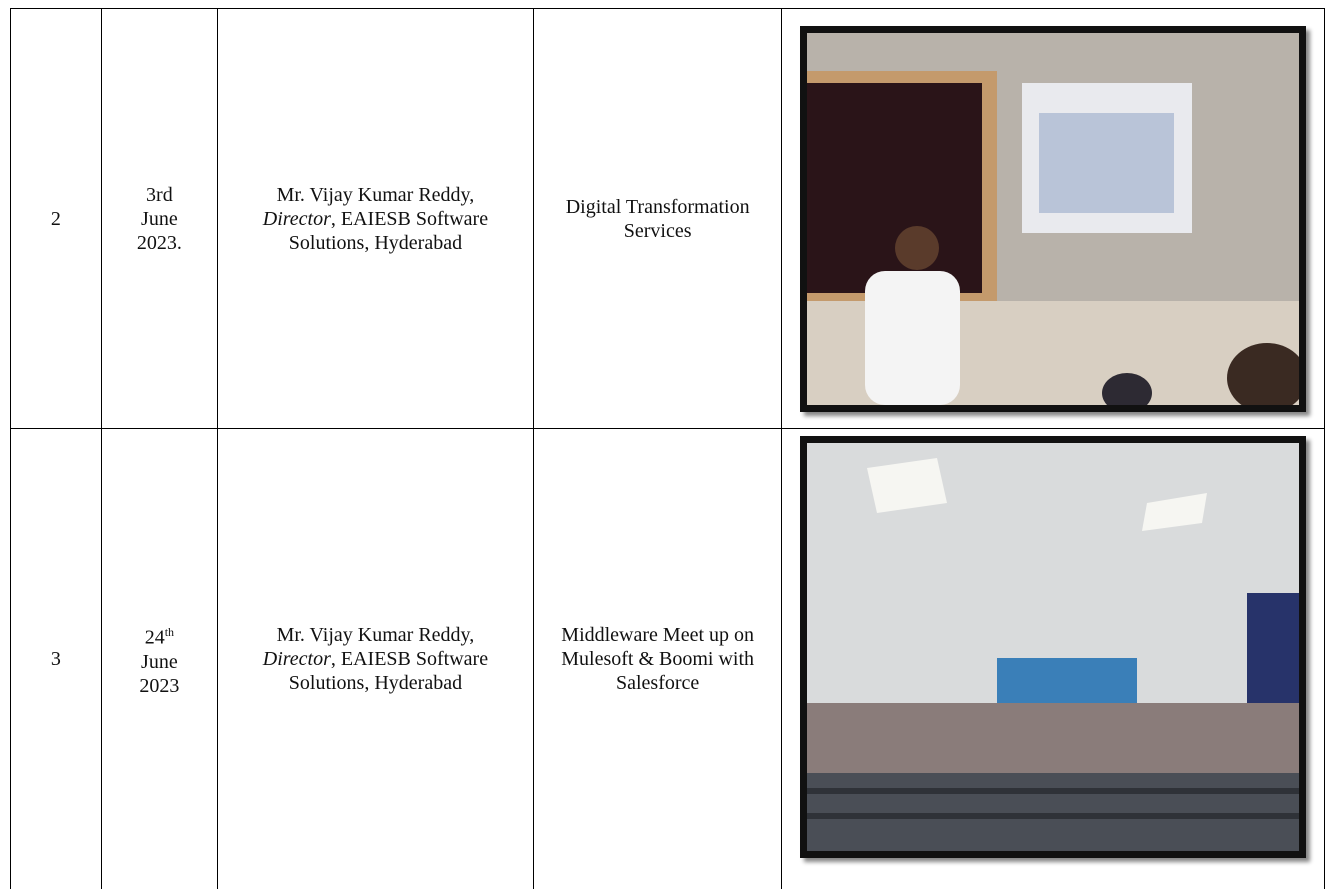  I want to click on sno: 3, so click(55, 658).